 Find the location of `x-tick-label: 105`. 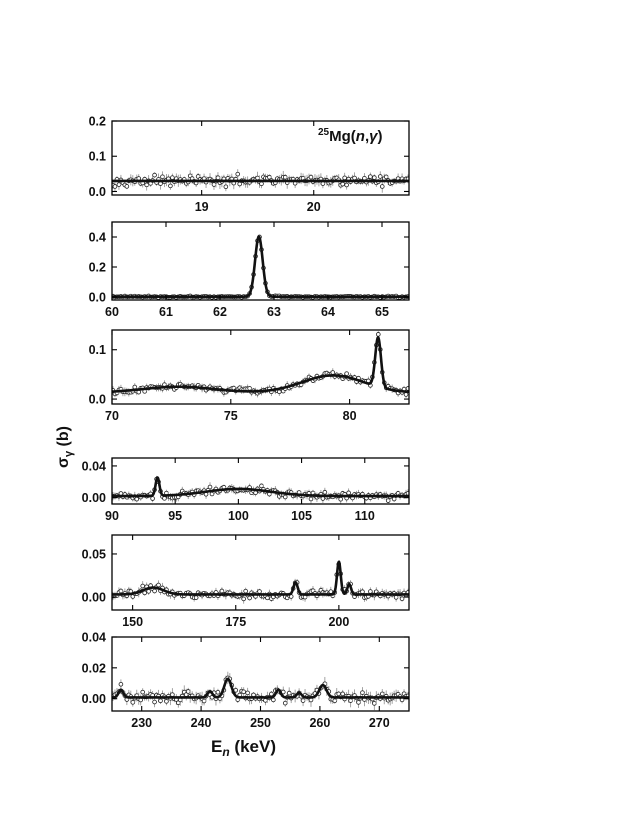

x-tick-label: 105 is located at coordinates (301, 516).